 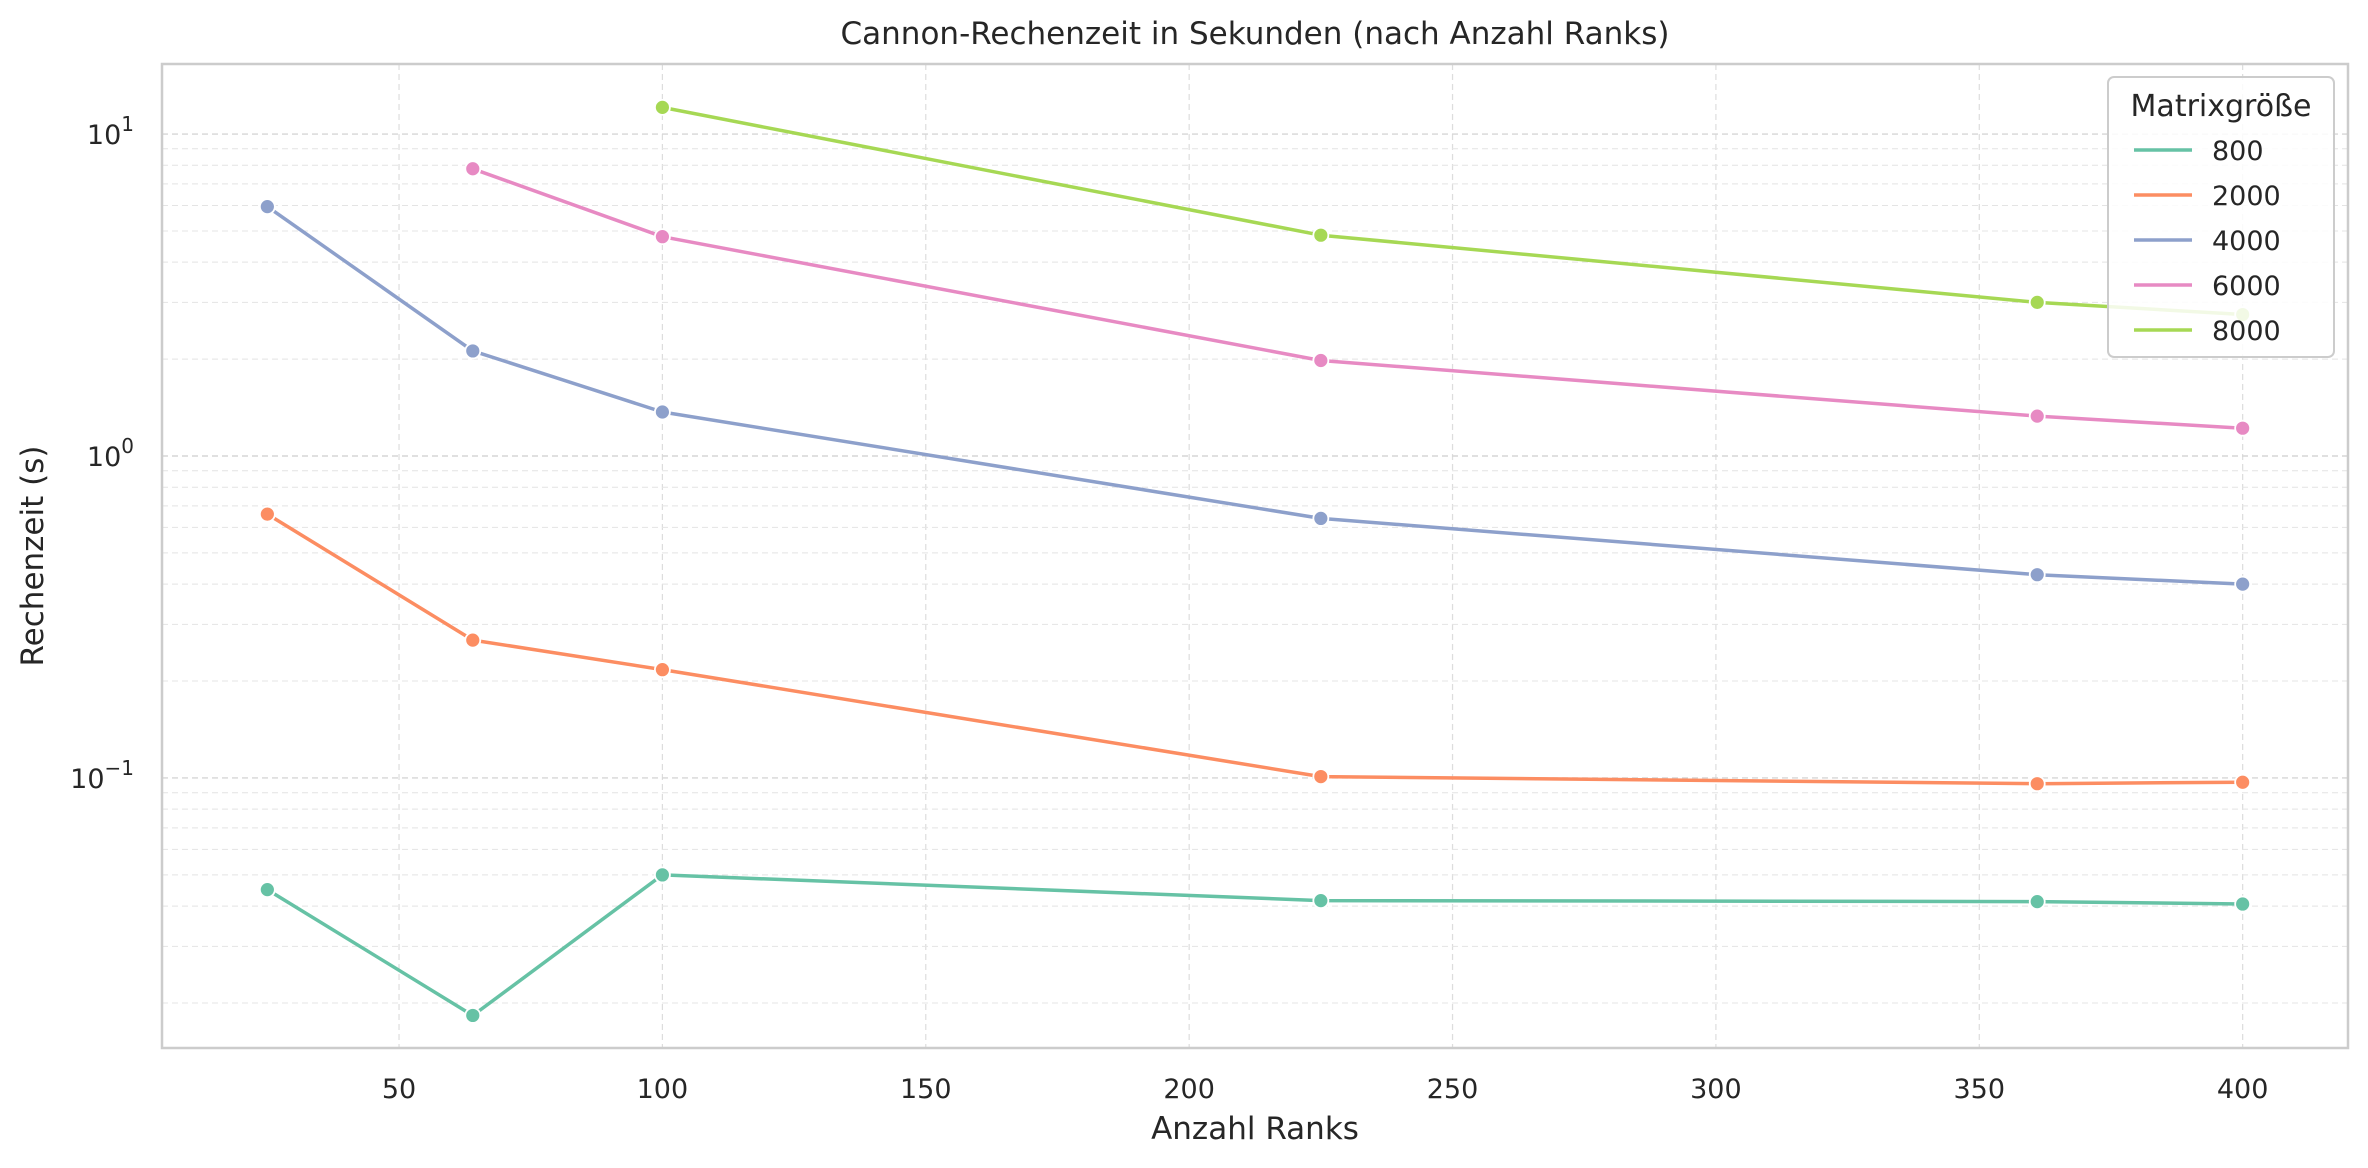 What do you see at coordinates (2221, 106) in the screenshot?
I see `legend-title: Matrixgröße` at bounding box center [2221, 106].